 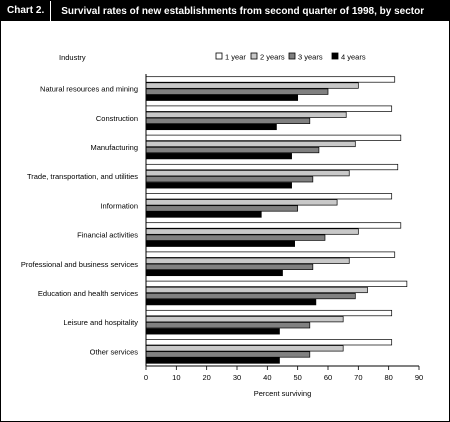 I want to click on x-tick-label: 70, so click(x=358, y=377).